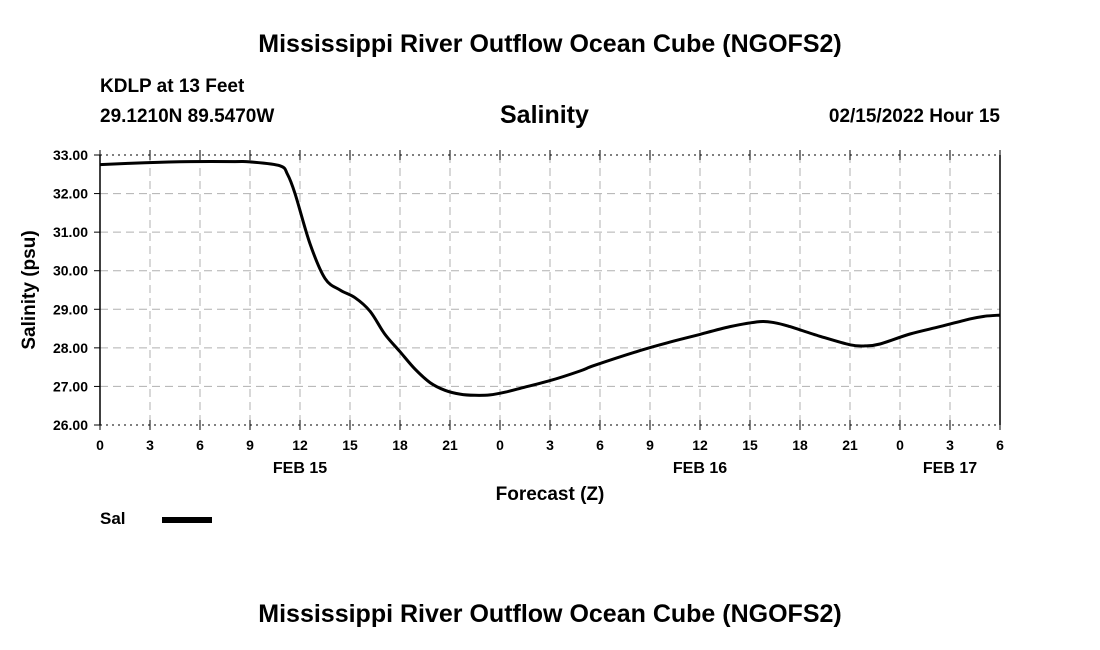 The height and width of the screenshot is (650, 1100). Describe the element at coordinates (544, 115) in the screenshot. I see `chart-title: Salinity` at that location.